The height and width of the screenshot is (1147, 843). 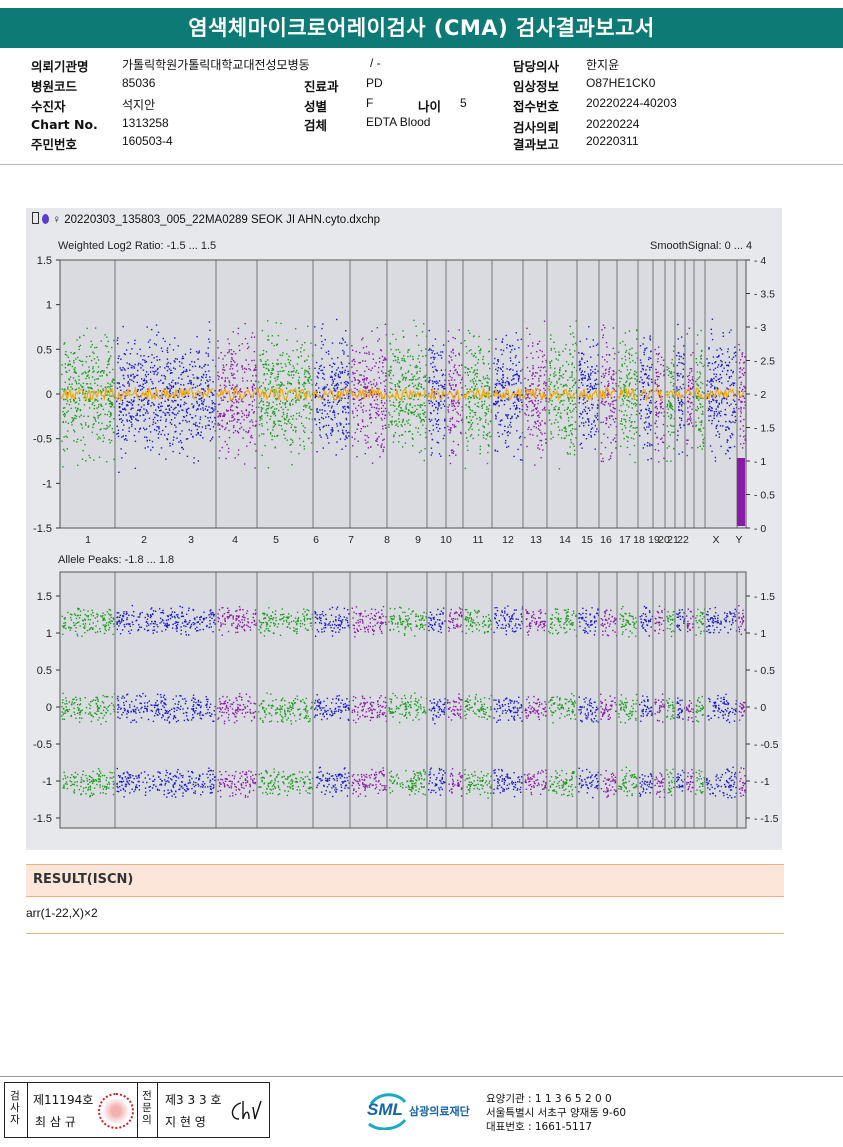 I want to click on chart-label: Chart No., so click(x=64, y=124).